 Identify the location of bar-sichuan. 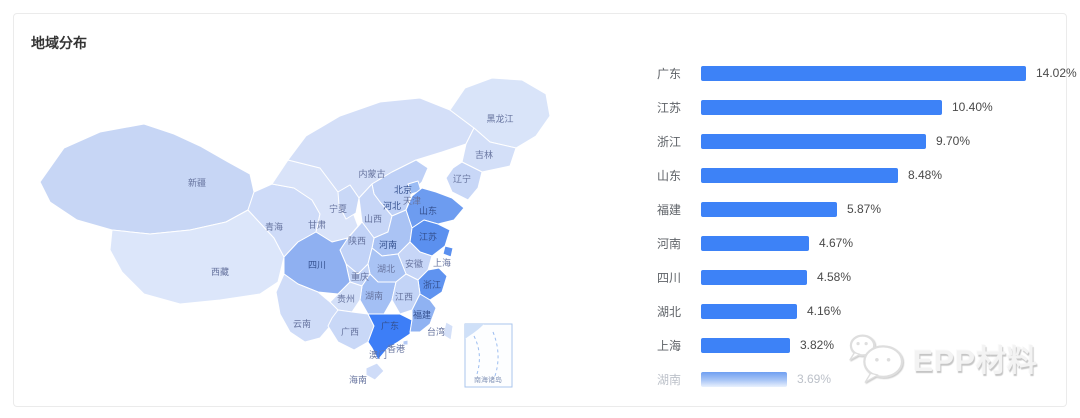
(754, 277).